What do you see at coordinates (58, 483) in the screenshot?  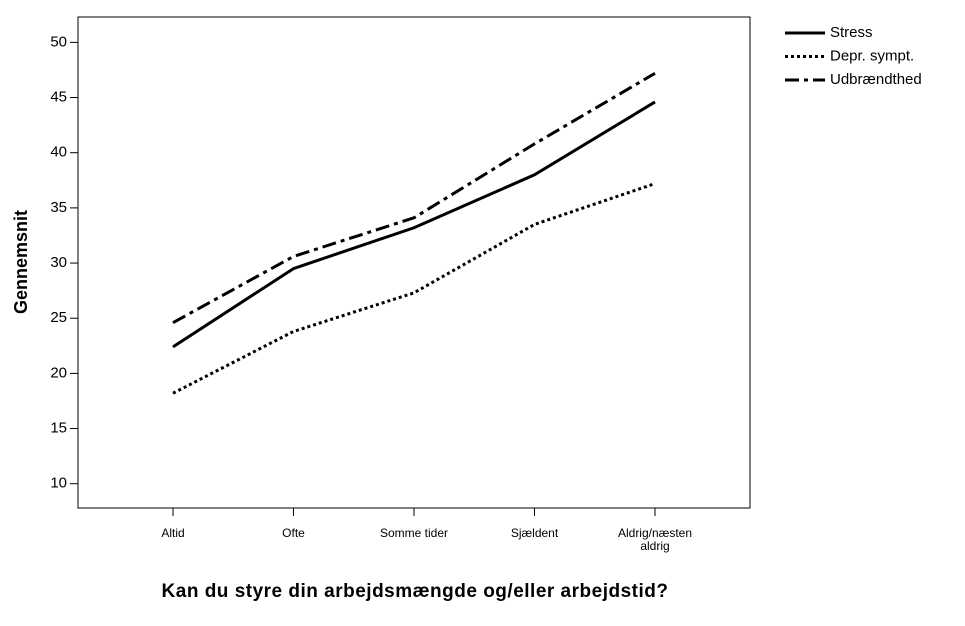 I see `y-tick-label: 10` at bounding box center [58, 483].